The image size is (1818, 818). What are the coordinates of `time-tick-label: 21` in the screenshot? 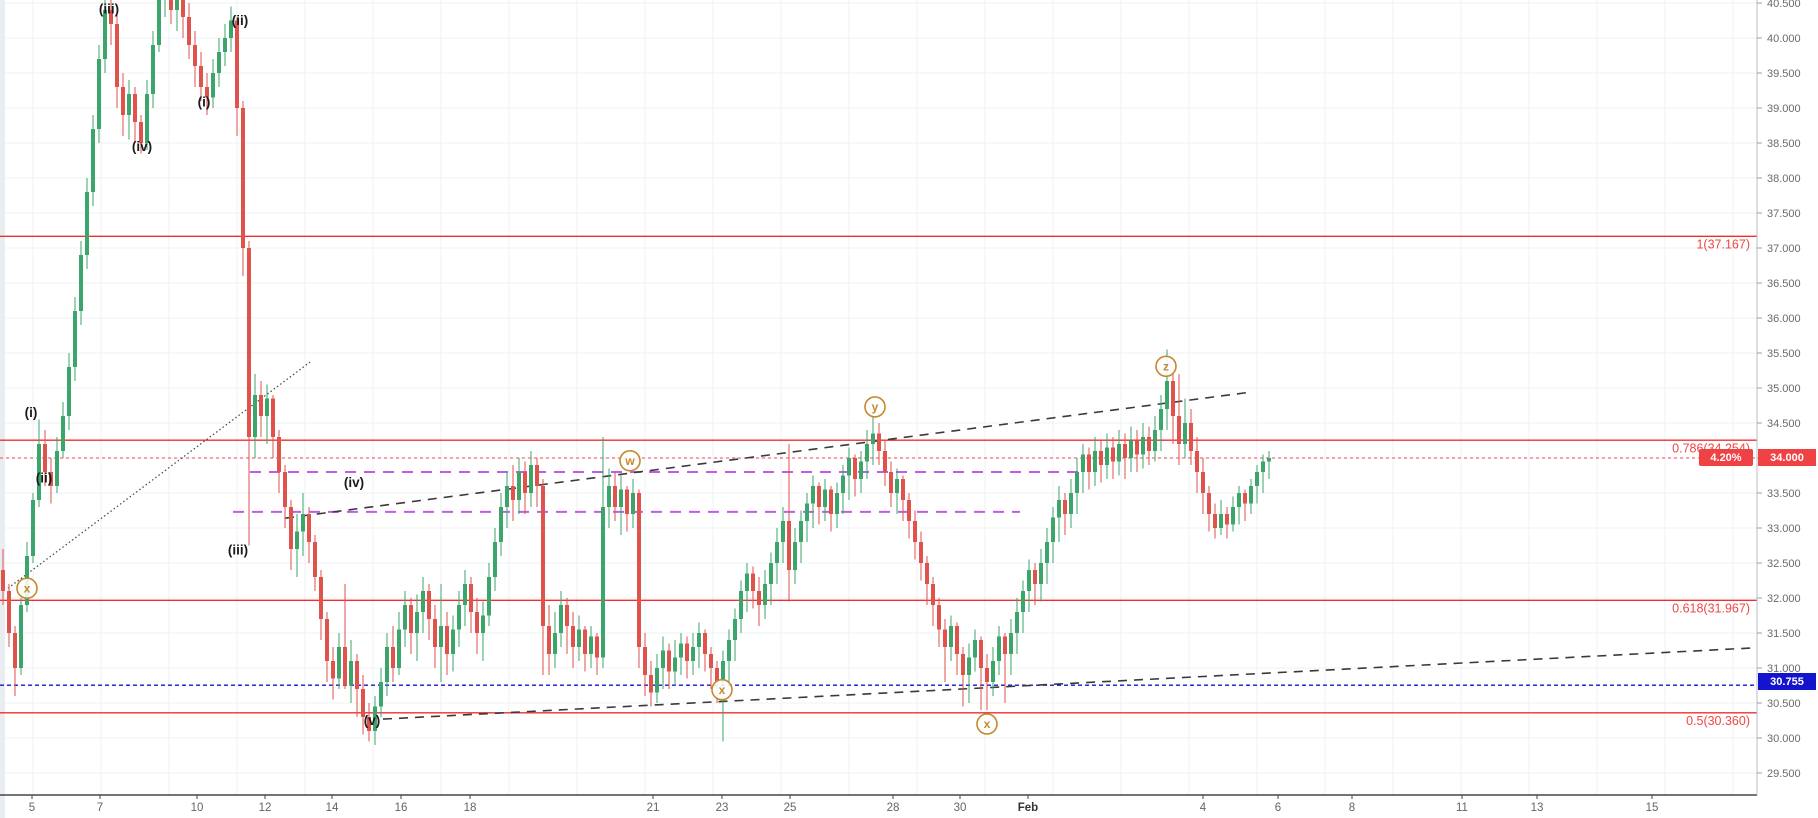 It's located at (653, 808).